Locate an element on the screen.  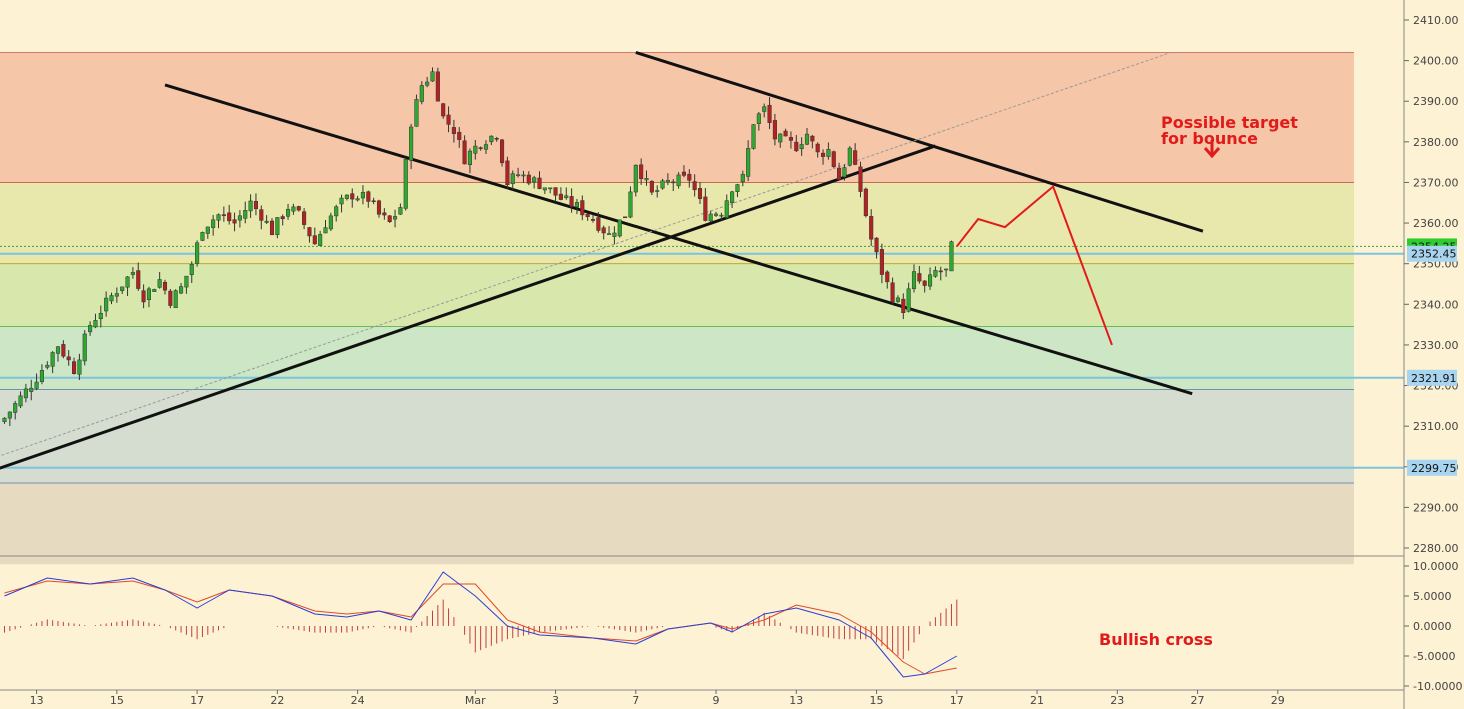
y-tick-label: 2290.00 is located at coordinates (1436, 507).